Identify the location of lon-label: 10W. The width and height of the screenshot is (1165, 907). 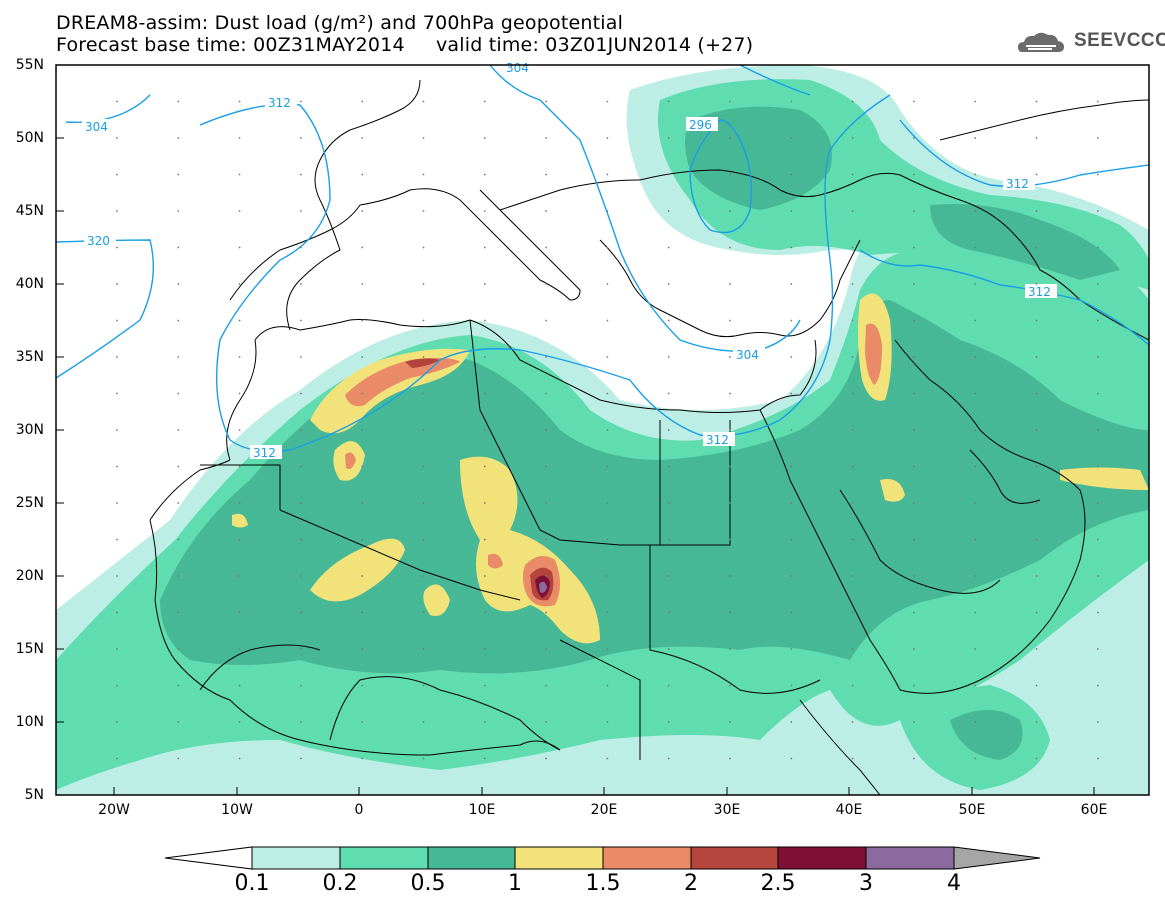
(237, 810).